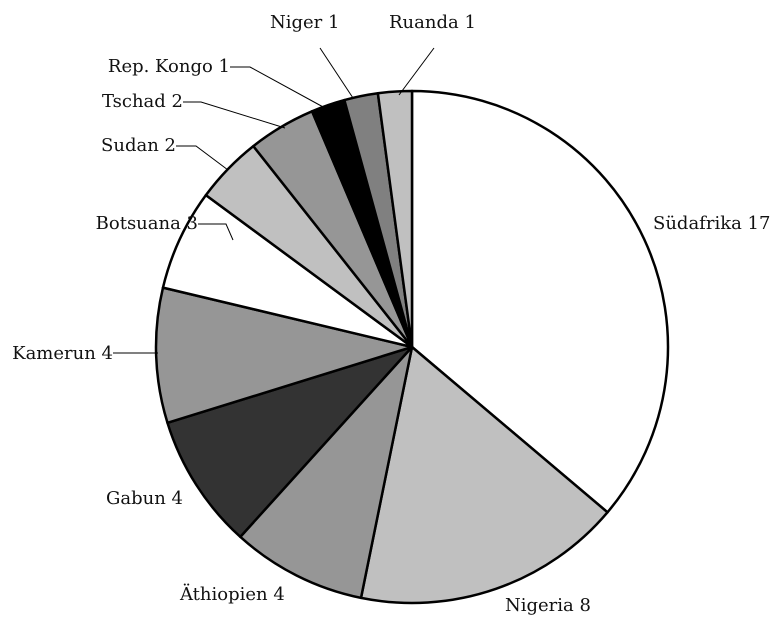 The width and height of the screenshot is (775, 622). I want to click on slice-label-botsuana: Botsuana 3, so click(147, 223).